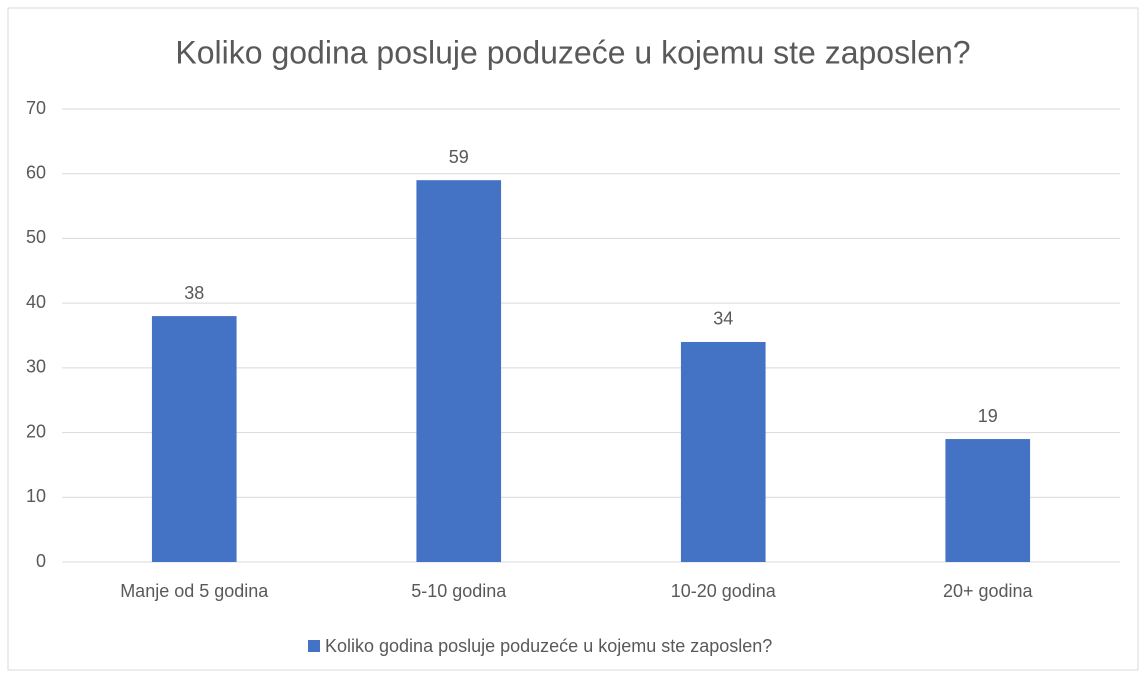  Describe the element at coordinates (459, 157) in the screenshot. I see `data-label: 59` at that location.